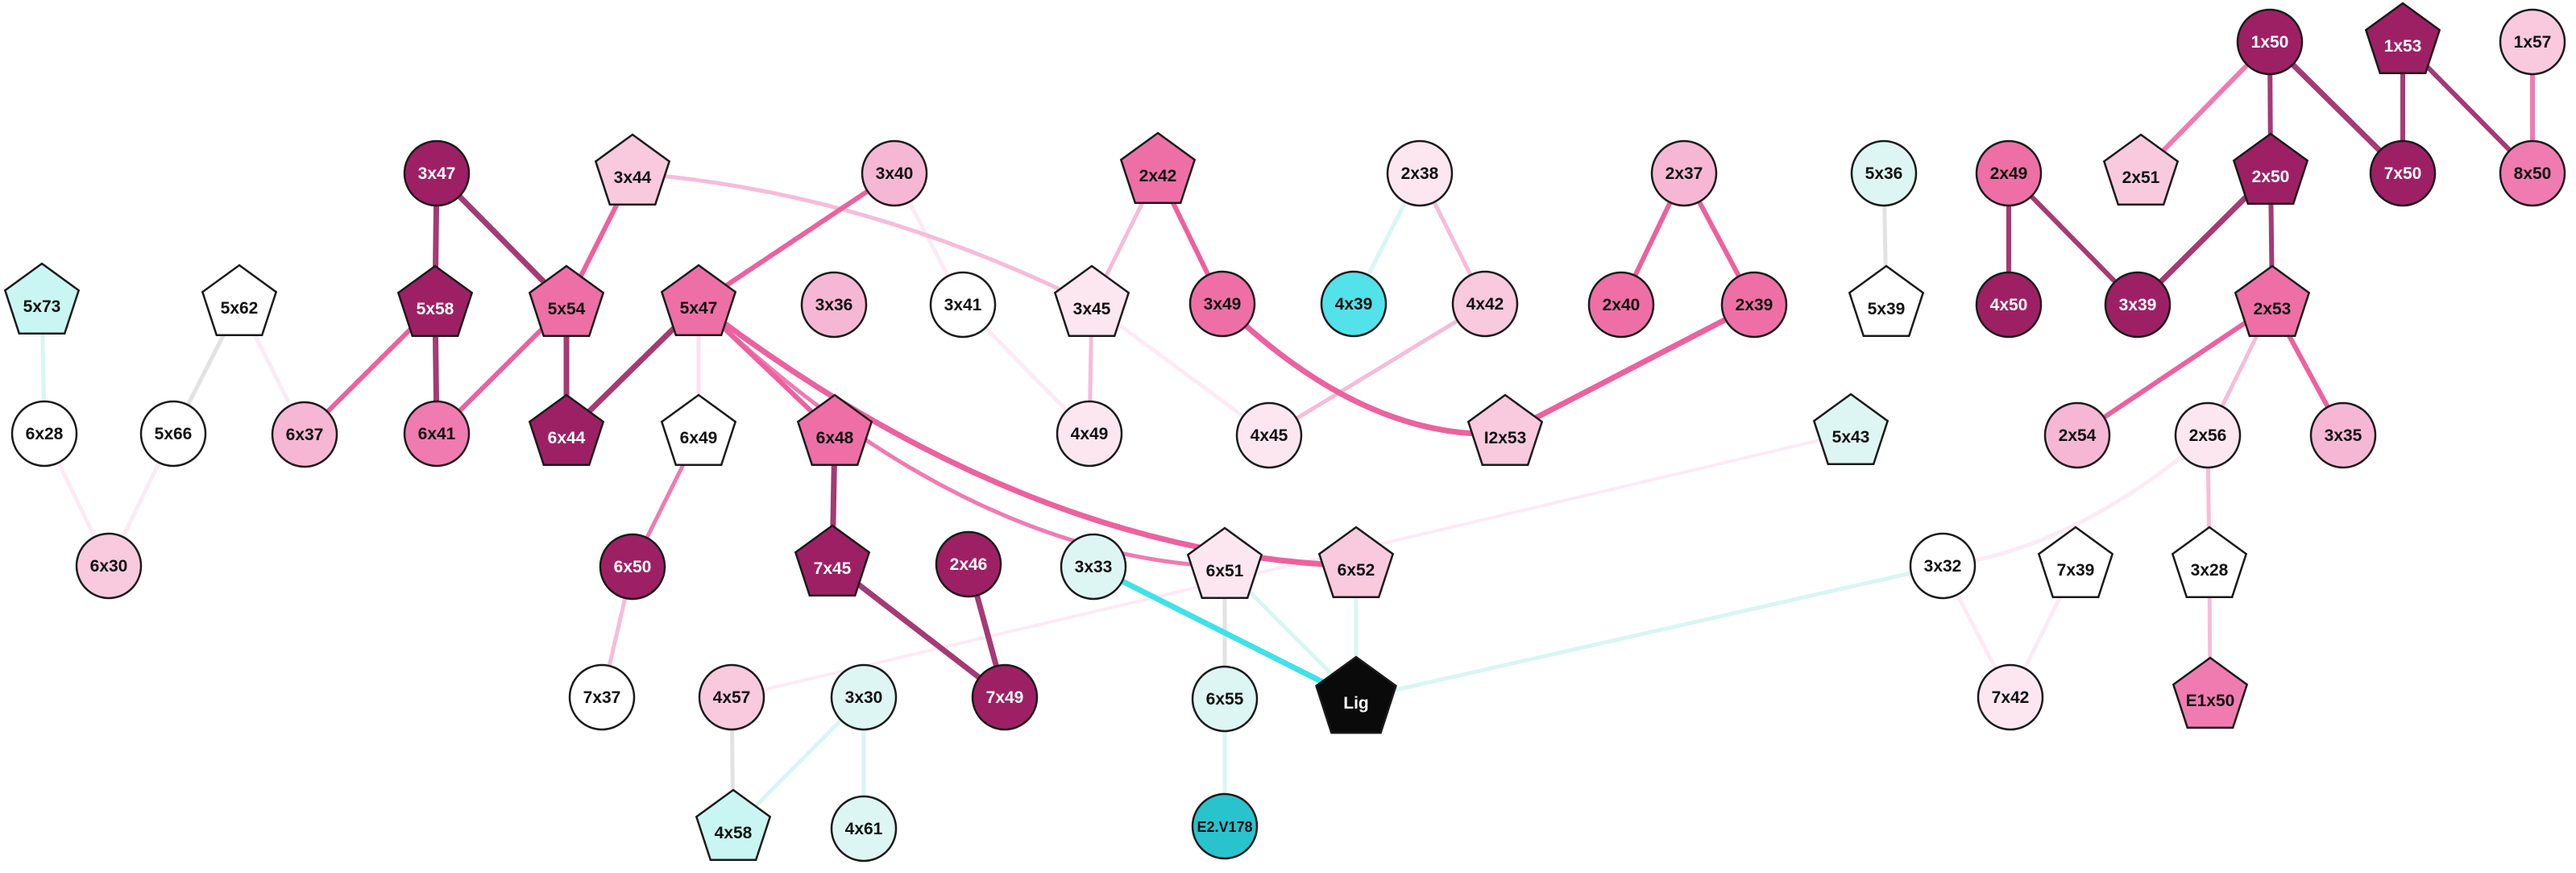 Image resolution: width=2576 pixels, height=873 pixels. Describe the element at coordinates (2343, 435) in the screenshot. I see `node-3x35: 3x35` at that location.